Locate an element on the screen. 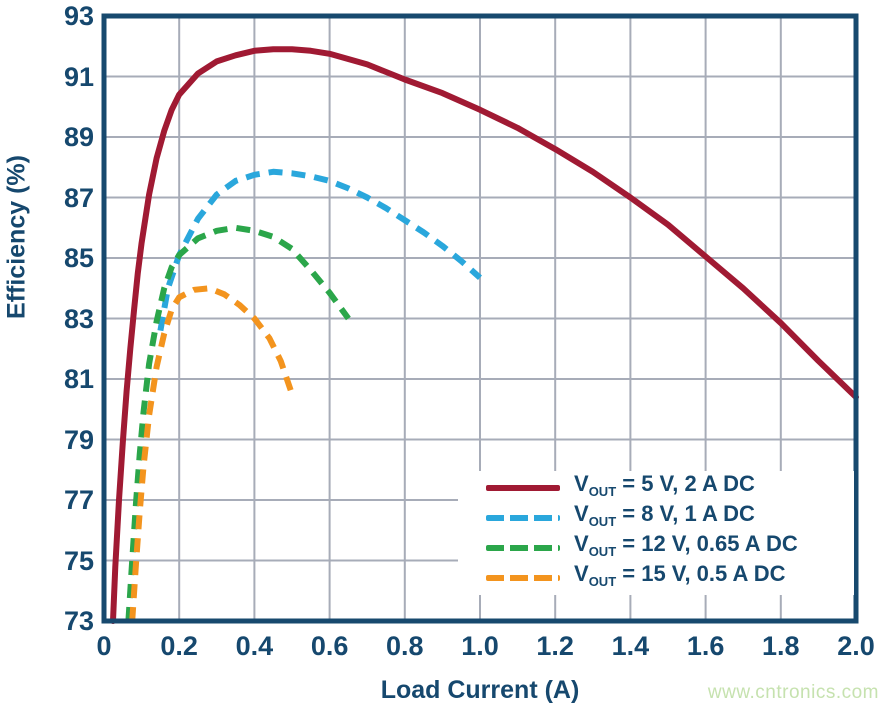  y-tick-label: 75 is located at coordinates (78, 560).